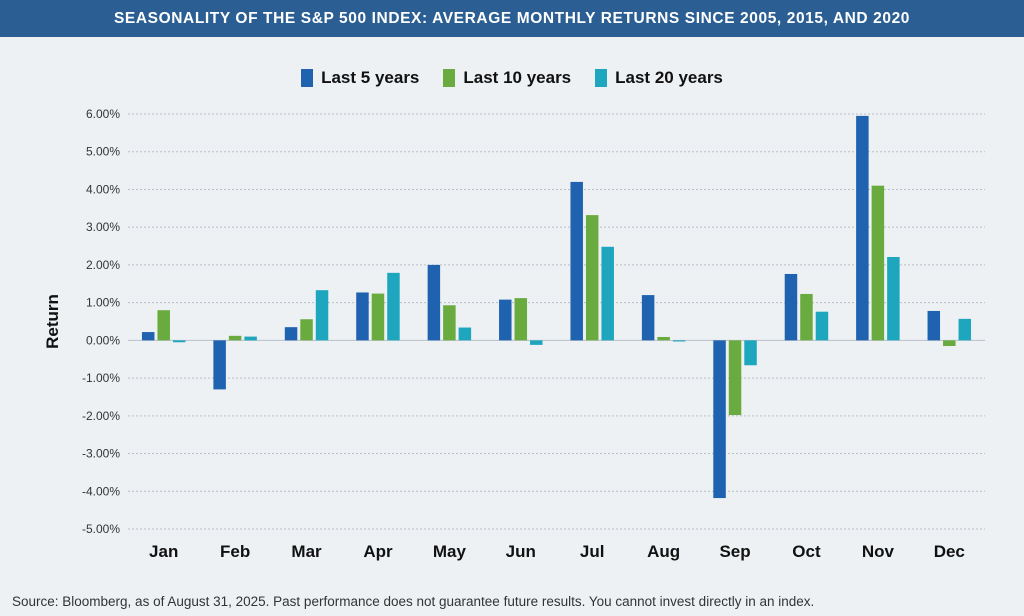  I want to click on x-tick-label: Sep, so click(734, 551).